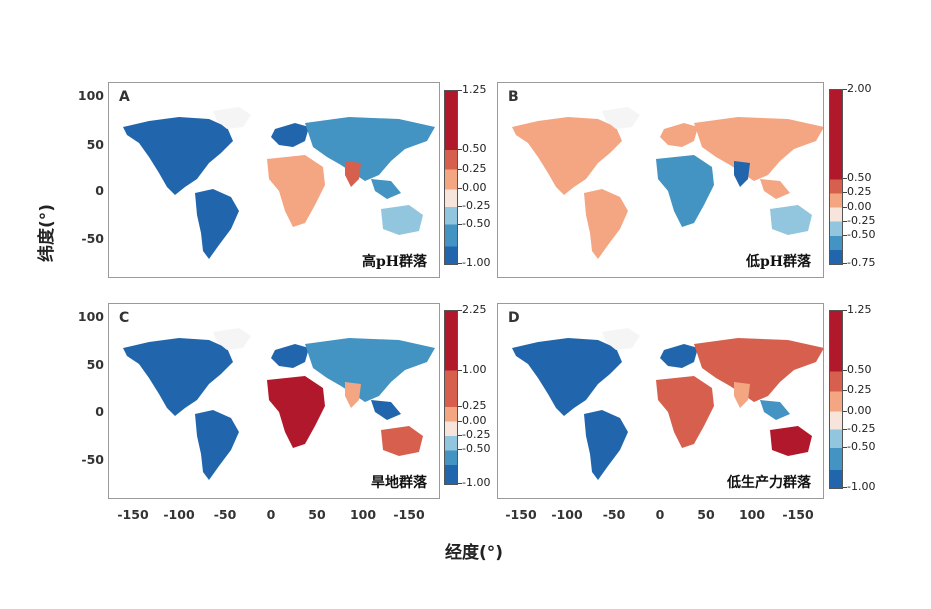 Image resolution: width=931 pixels, height=609 pixels. What do you see at coordinates (861, 220) in the screenshot?
I see `colorbar-tick-label: -0.25` at bounding box center [861, 220].